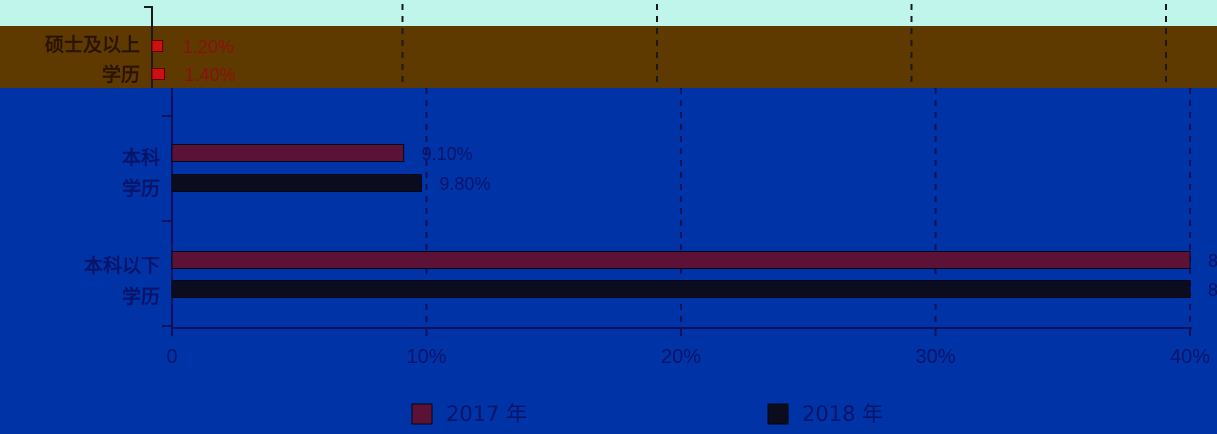 This screenshot has width=1217, height=434. Describe the element at coordinates (608, 13) in the screenshot. I see `top-color-band` at that location.